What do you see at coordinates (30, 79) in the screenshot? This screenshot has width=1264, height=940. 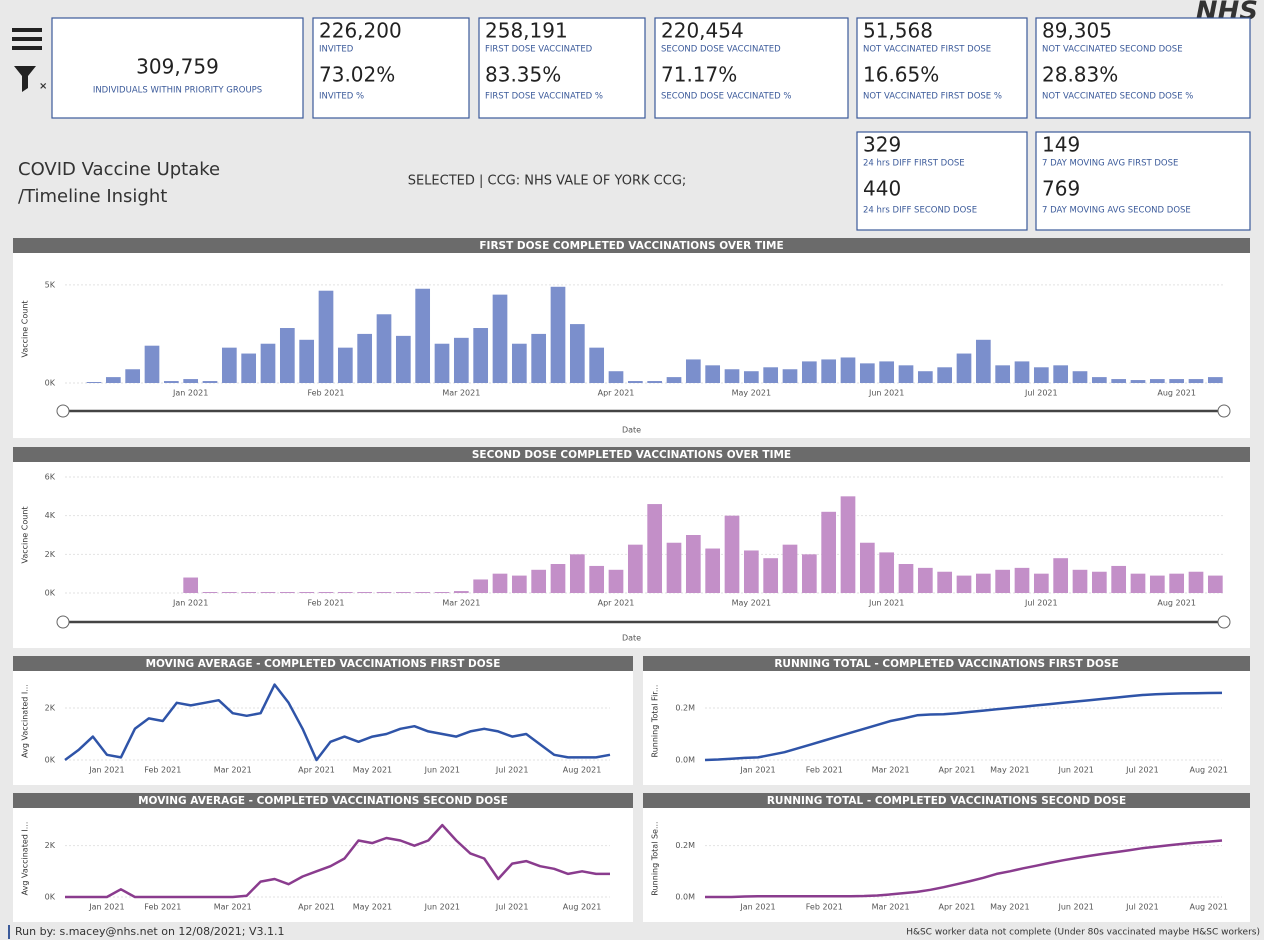 I see `clear-filter-icon: ×` at bounding box center [30, 79].